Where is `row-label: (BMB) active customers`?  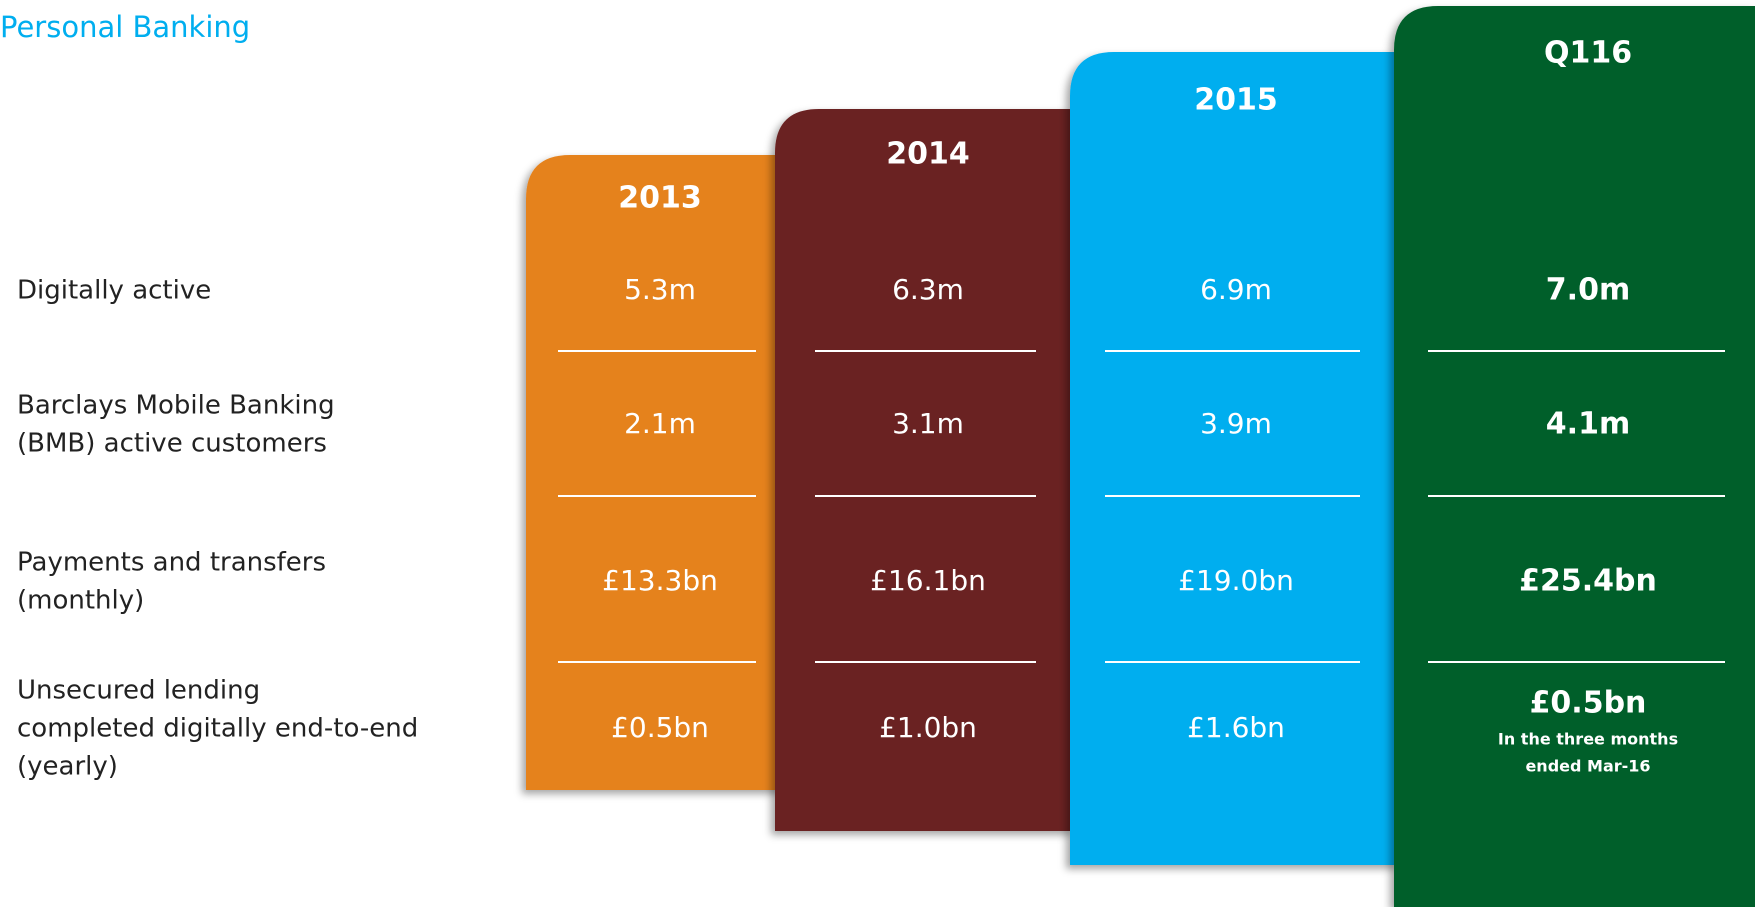 row-label: (BMB) active customers is located at coordinates (172, 444).